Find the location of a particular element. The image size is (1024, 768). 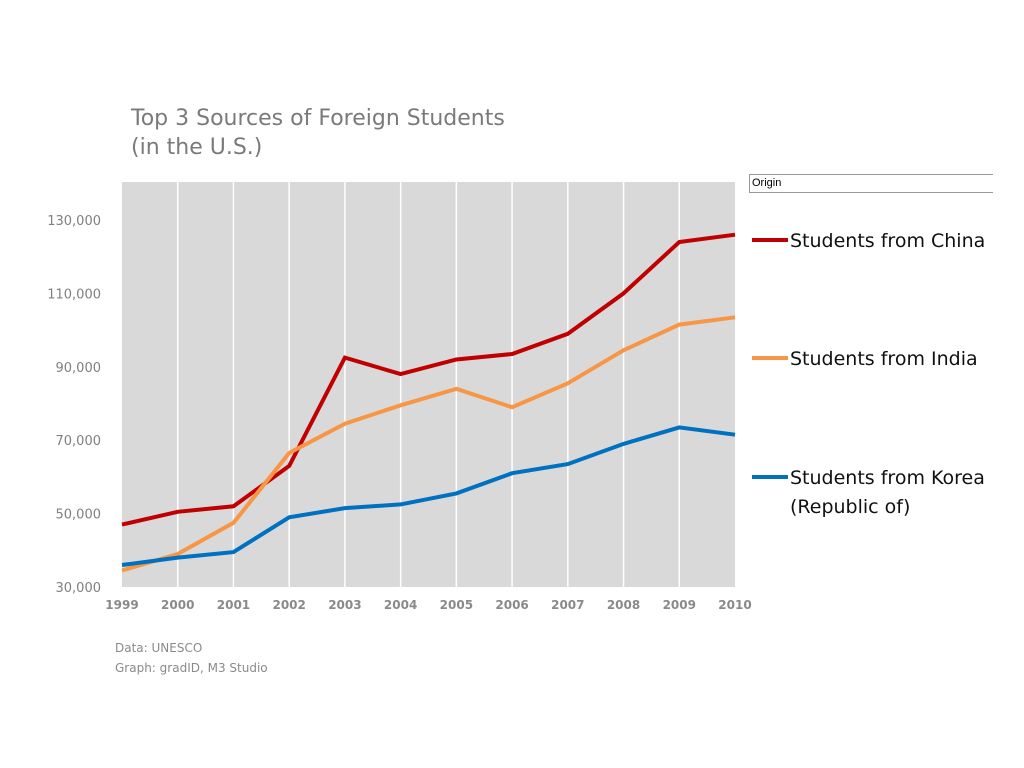

chart-source: Data: UNESCO Graph: gradID, M3 Studio is located at coordinates (191, 658).